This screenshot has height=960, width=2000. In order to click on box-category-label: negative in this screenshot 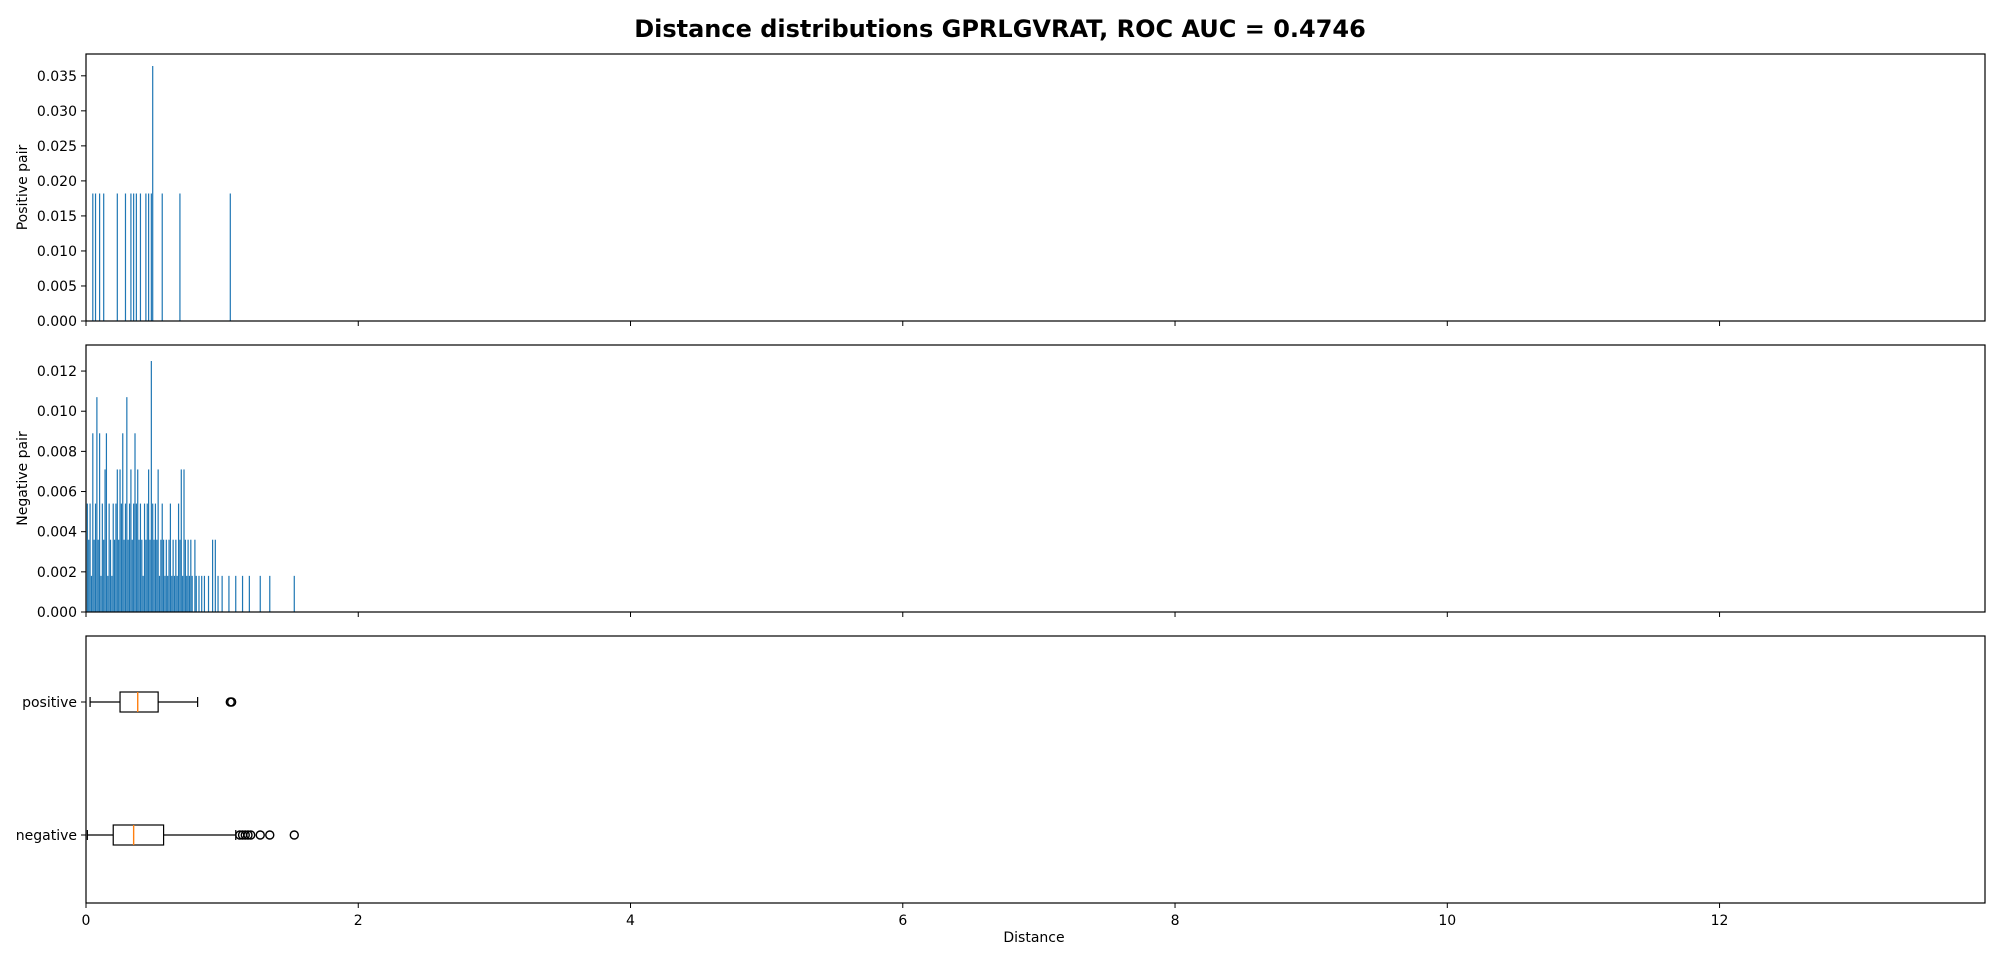, I will do `click(46, 836)`.